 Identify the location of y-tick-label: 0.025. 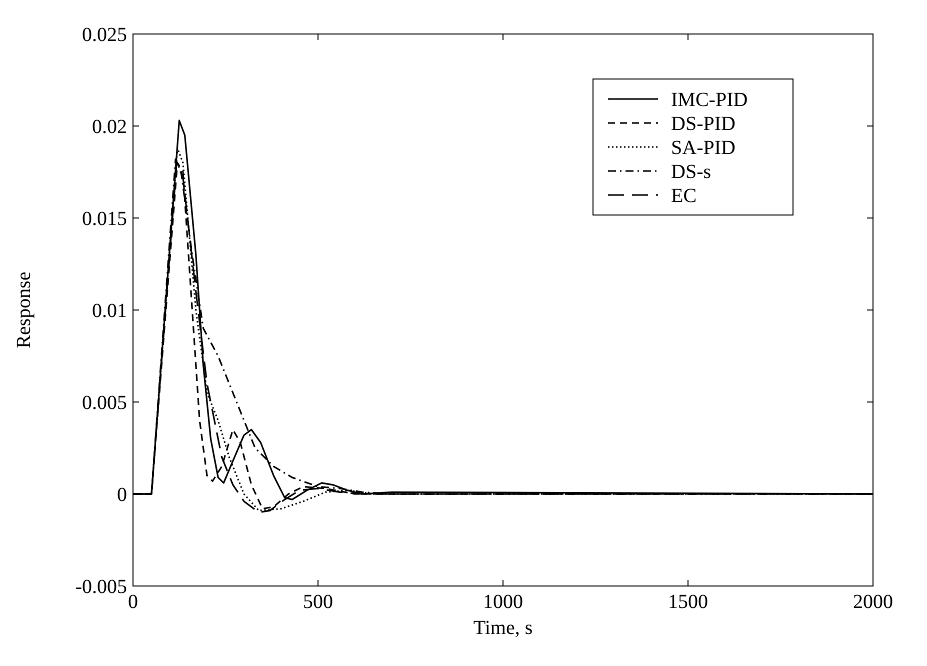
(104, 35).